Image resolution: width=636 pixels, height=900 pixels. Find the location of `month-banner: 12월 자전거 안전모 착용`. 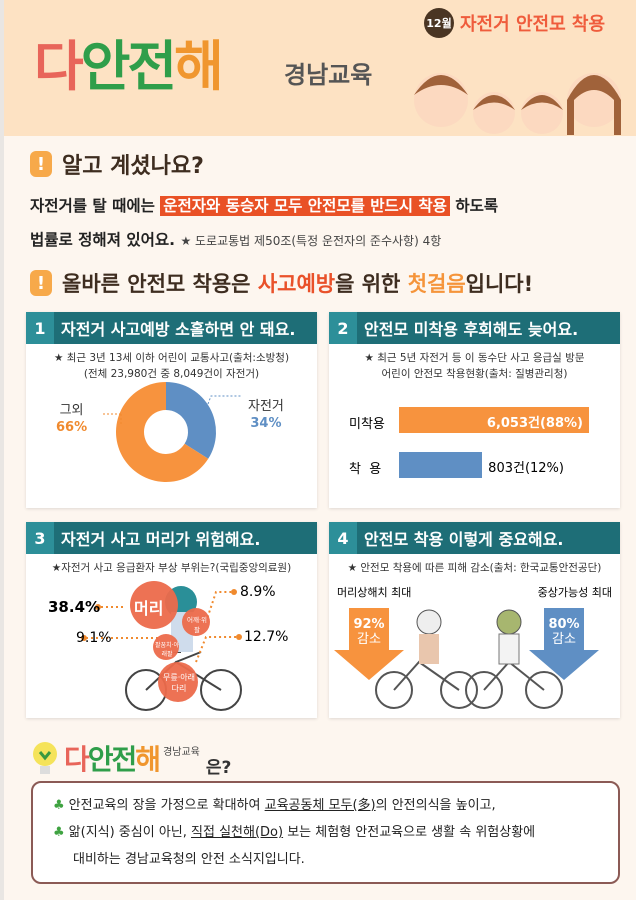

month-banner: 12월 자전거 안전모 착용 is located at coordinates (514, 23).